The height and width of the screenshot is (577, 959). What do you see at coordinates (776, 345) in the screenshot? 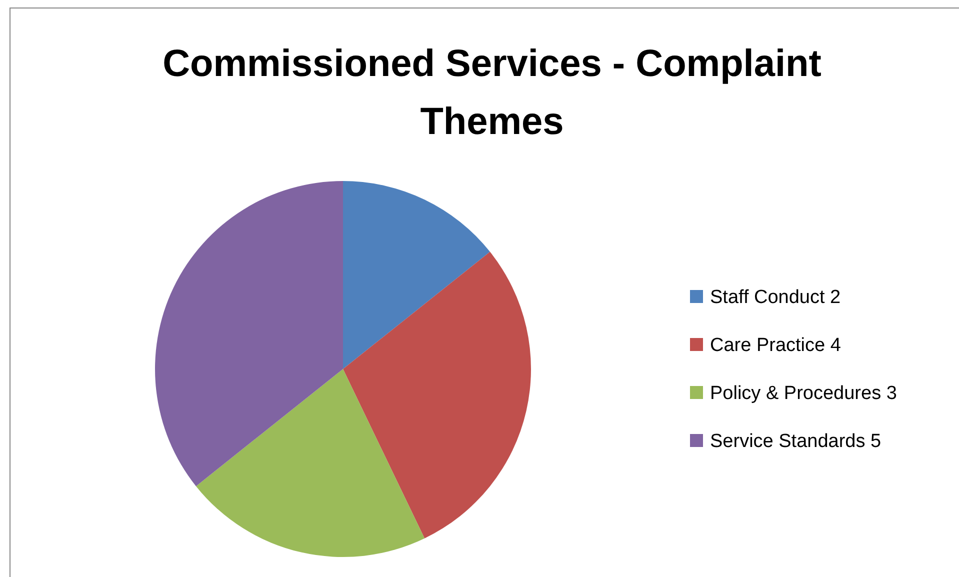
I see `legend-label: Care Practice 4` at bounding box center [776, 345].